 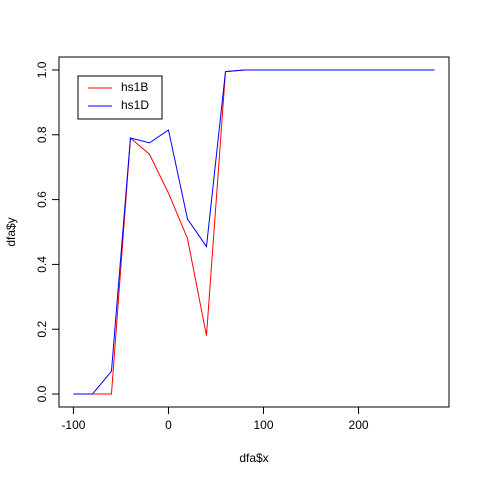 What do you see at coordinates (73, 425) in the screenshot?
I see `x-tick-label: -100` at bounding box center [73, 425].